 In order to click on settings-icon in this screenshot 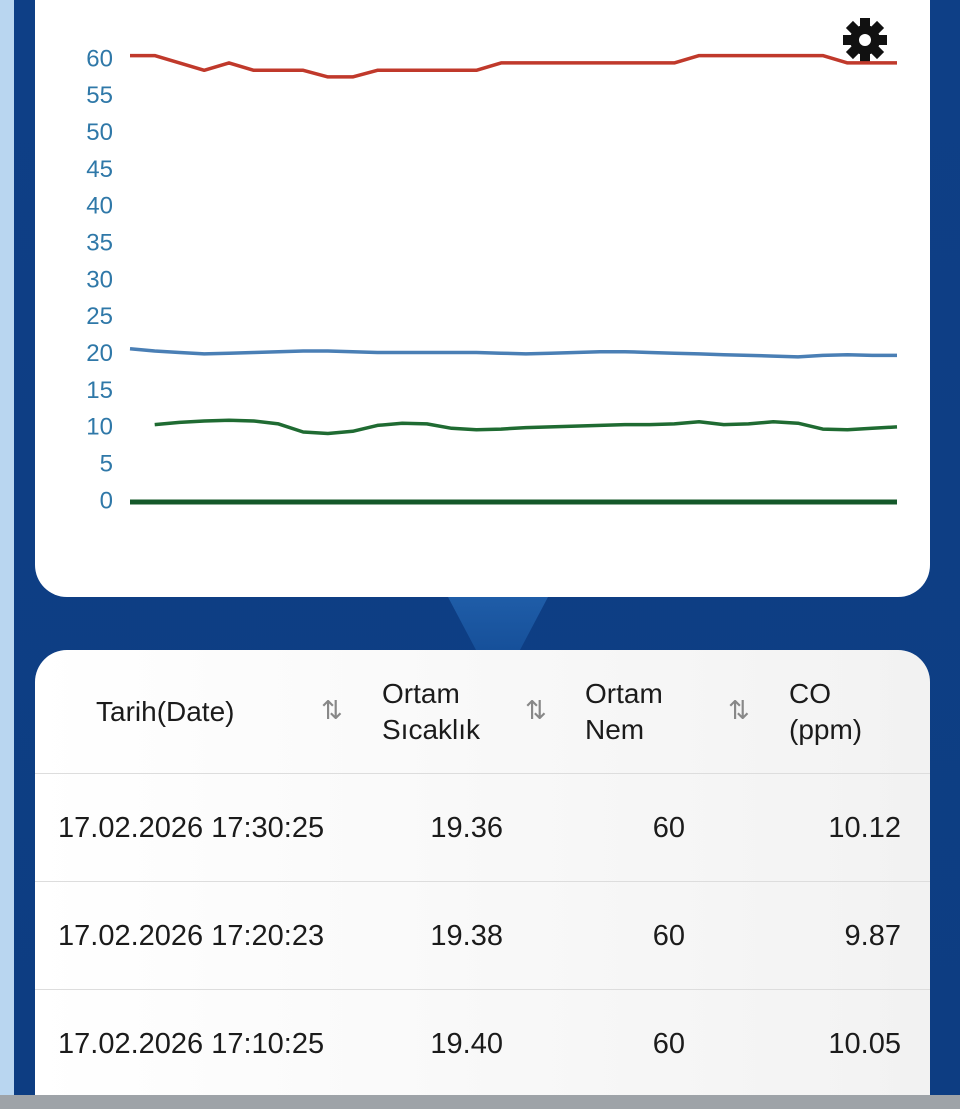, I will do `click(865, 40)`.